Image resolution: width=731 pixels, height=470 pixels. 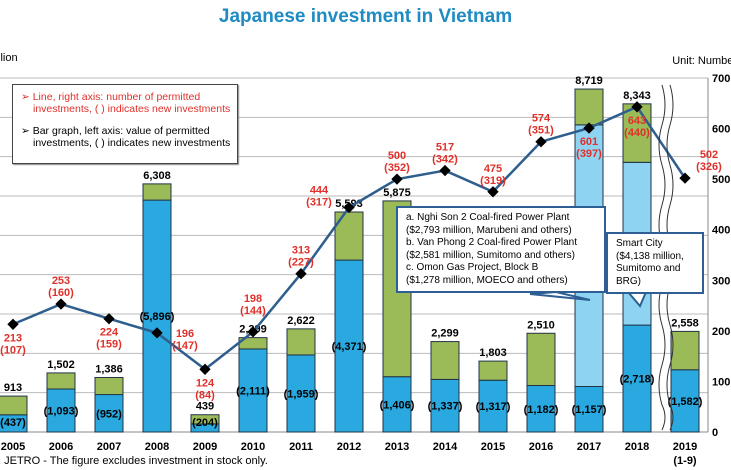 I want to click on callout-line: a. Nghi Son 2 Coal-fired Power Plant, so click(x=488, y=217).